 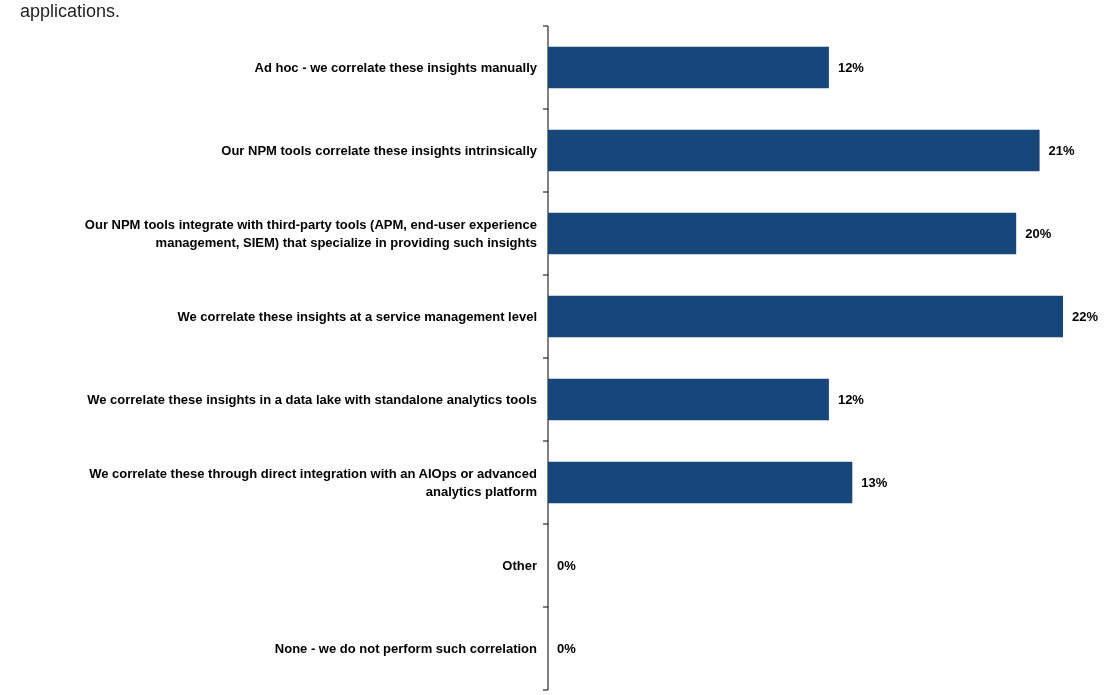 I want to click on y-tick-label: Our NPM tools integrate with third-party tools (APM, end-user experience management, SIEM) that specialize in providing such insights, so click(x=310, y=234).